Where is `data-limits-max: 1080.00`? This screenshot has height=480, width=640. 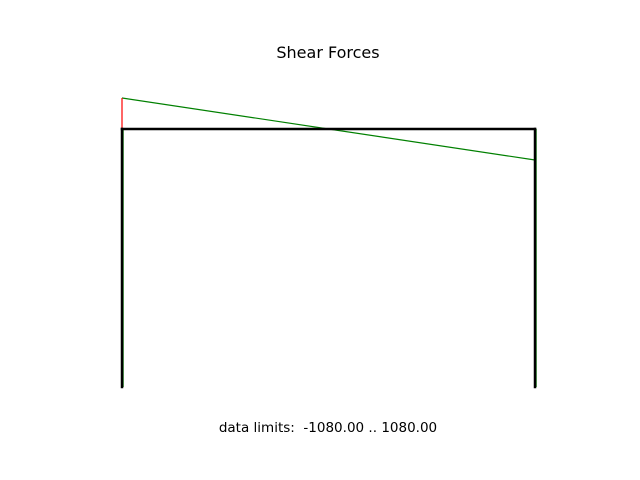
data-limits-max: 1080.00 is located at coordinates (409, 428).